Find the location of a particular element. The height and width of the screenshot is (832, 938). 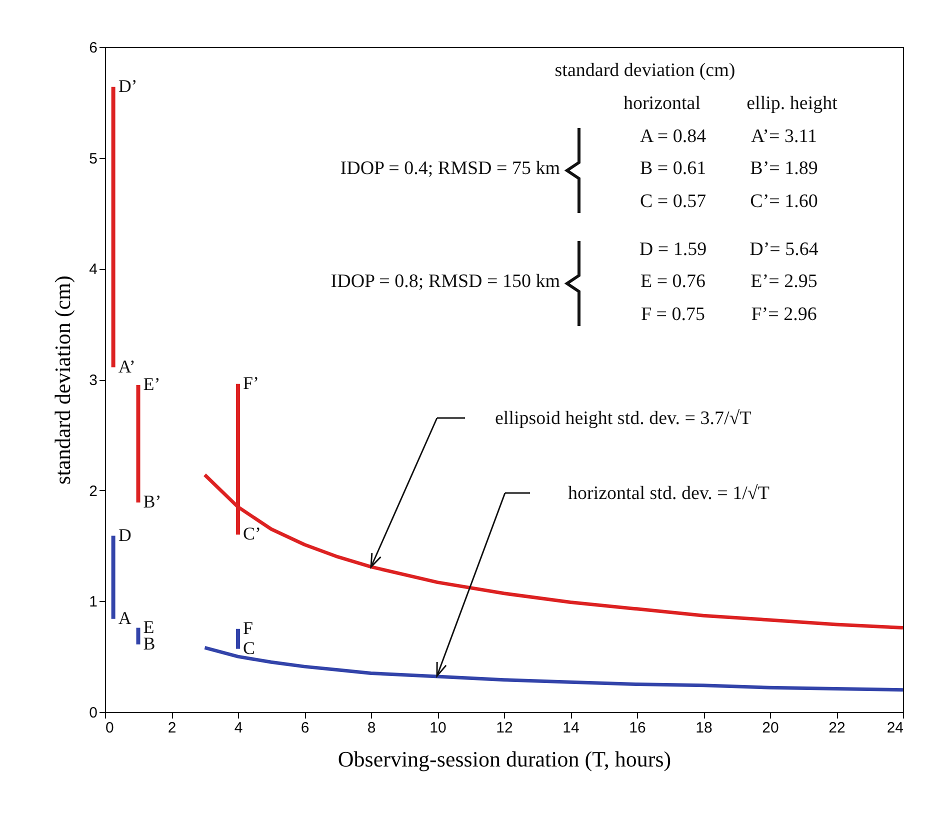

annotation: F’= 2.96 is located at coordinates (784, 314).